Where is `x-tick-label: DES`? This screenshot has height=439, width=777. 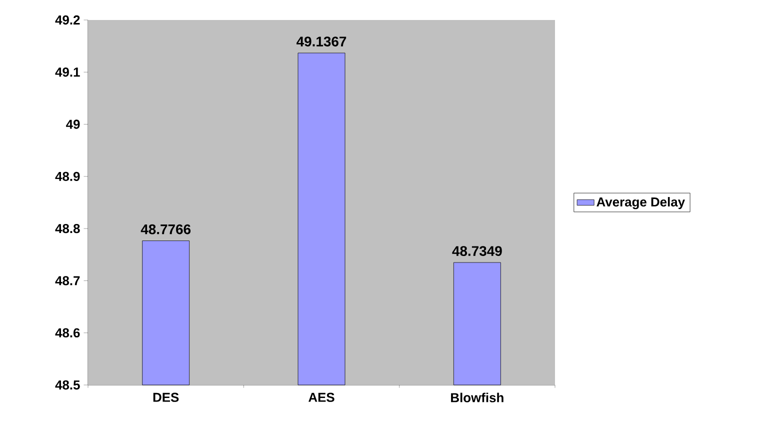
x-tick-label: DES is located at coordinates (166, 397).